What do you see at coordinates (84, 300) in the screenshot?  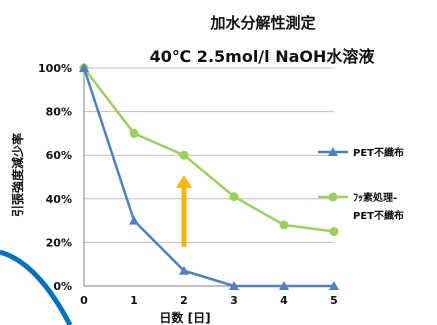 I see `x-tick-label: 0` at bounding box center [84, 300].